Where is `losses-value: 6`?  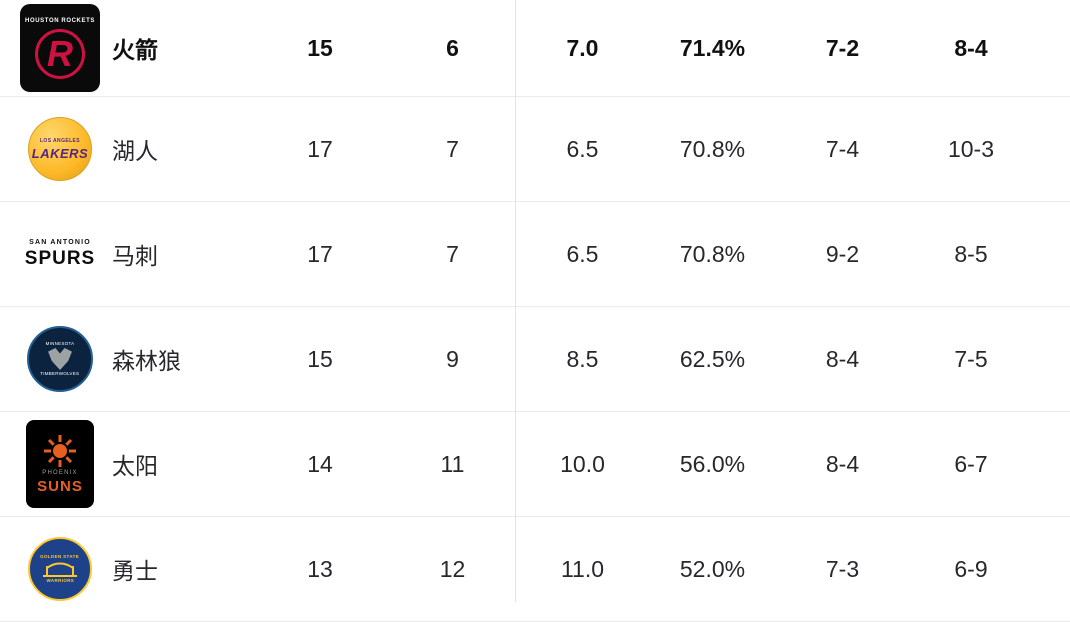
losses-value: 6 is located at coordinates (452, 47).